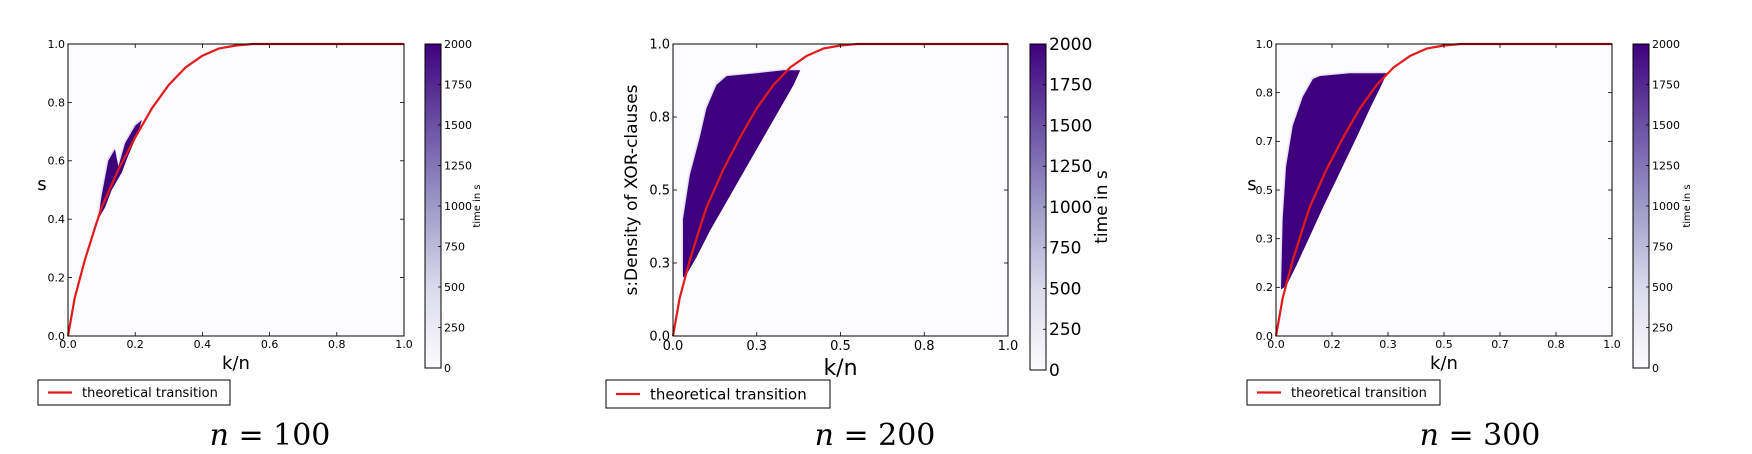  What do you see at coordinates (875, 434) in the screenshot?
I see `panel-caption: n = 200` at bounding box center [875, 434].